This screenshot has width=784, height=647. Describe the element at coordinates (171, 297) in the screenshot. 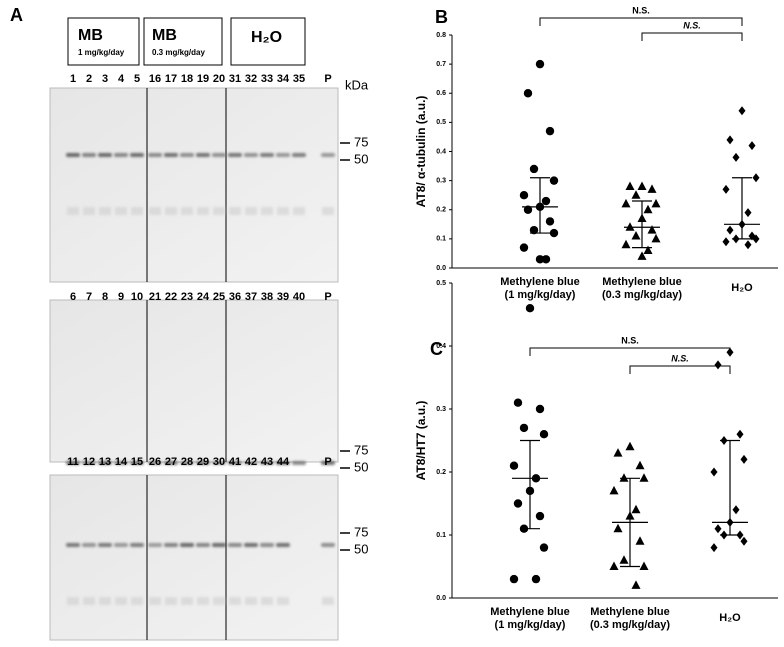

I see `lane-label: 22` at that location.